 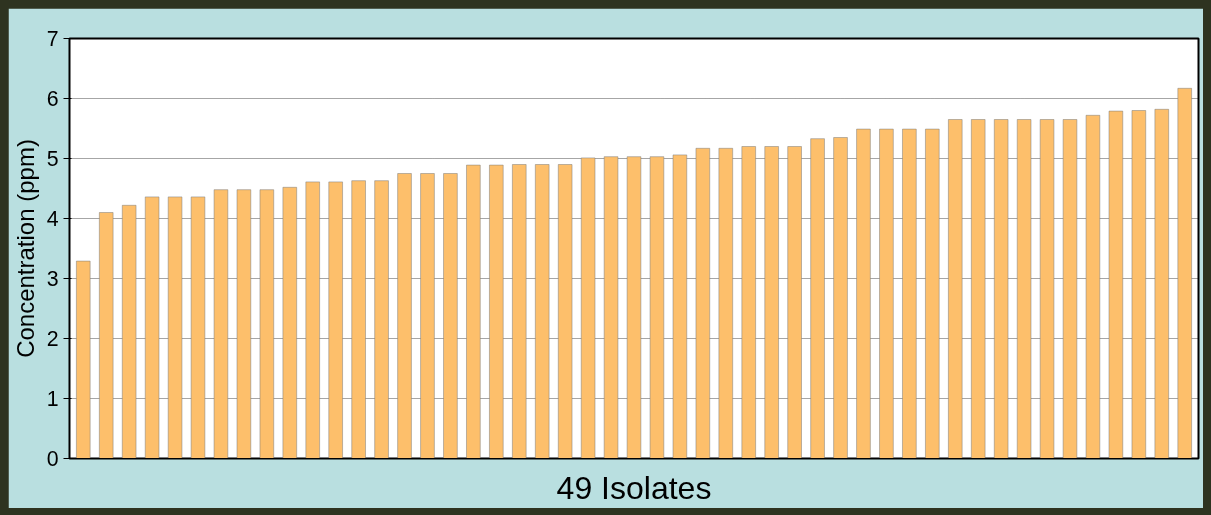 What do you see at coordinates (25, 248) in the screenshot?
I see `y-axis-title: Concentration (ppm)` at bounding box center [25, 248].